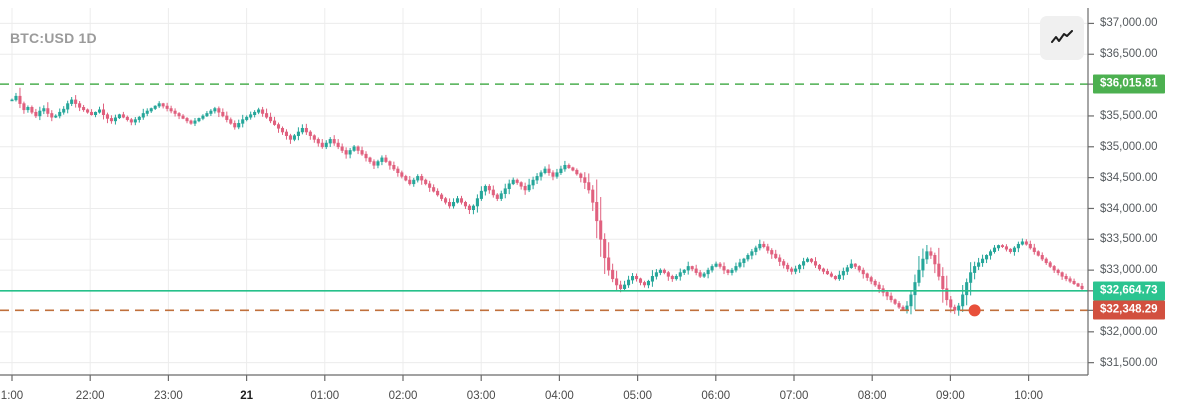  What do you see at coordinates (90, 396) in the screenshot?
I see `x-axis-tick-label: 22:00` at bounding box center [90, 396].